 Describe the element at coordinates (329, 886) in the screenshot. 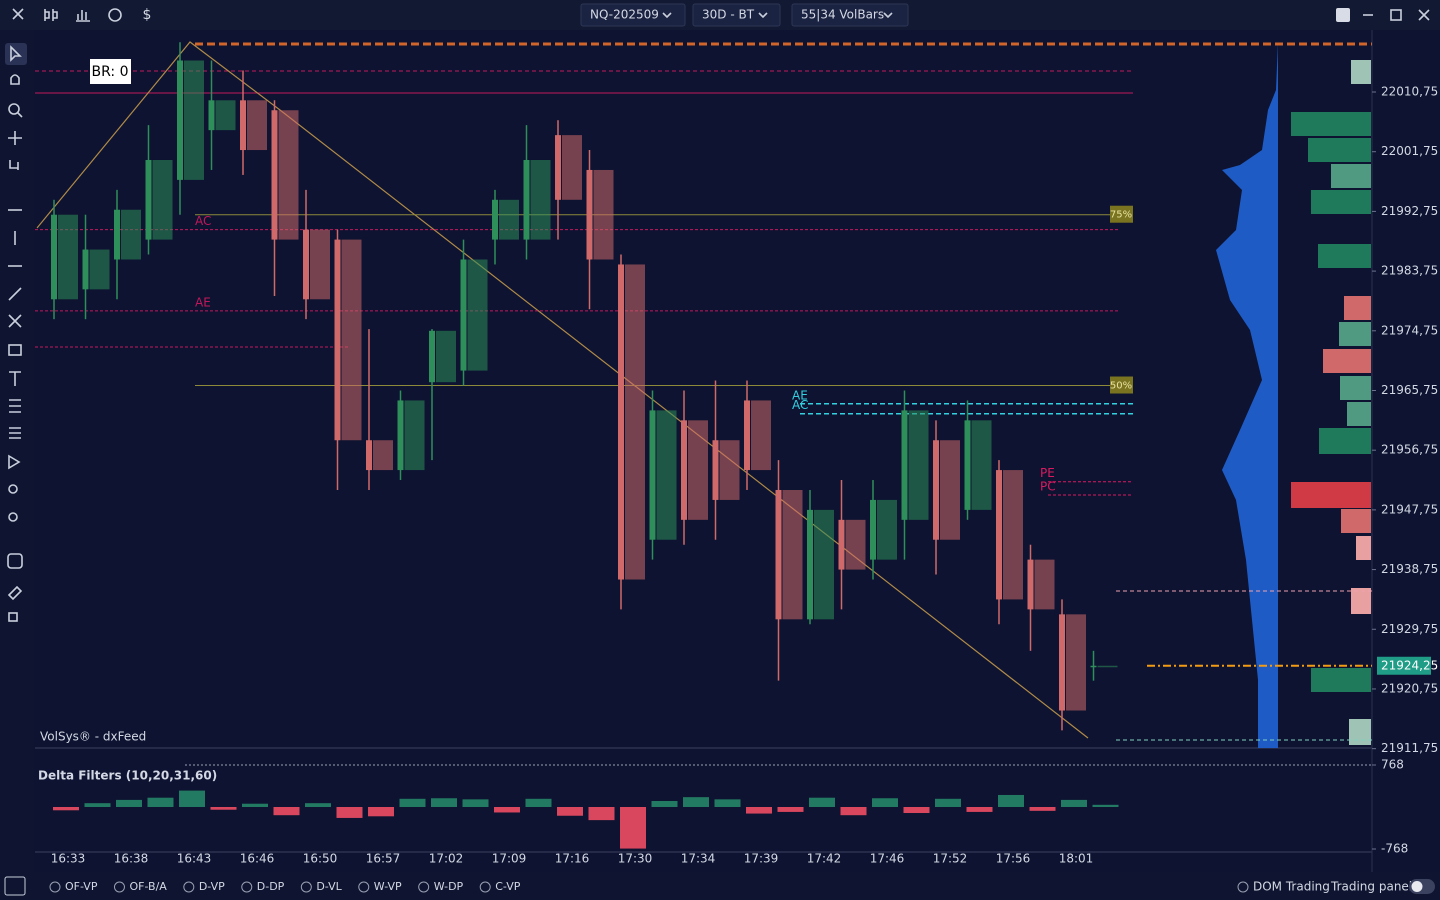

I see `layer-toggle: D-VL` at that location.